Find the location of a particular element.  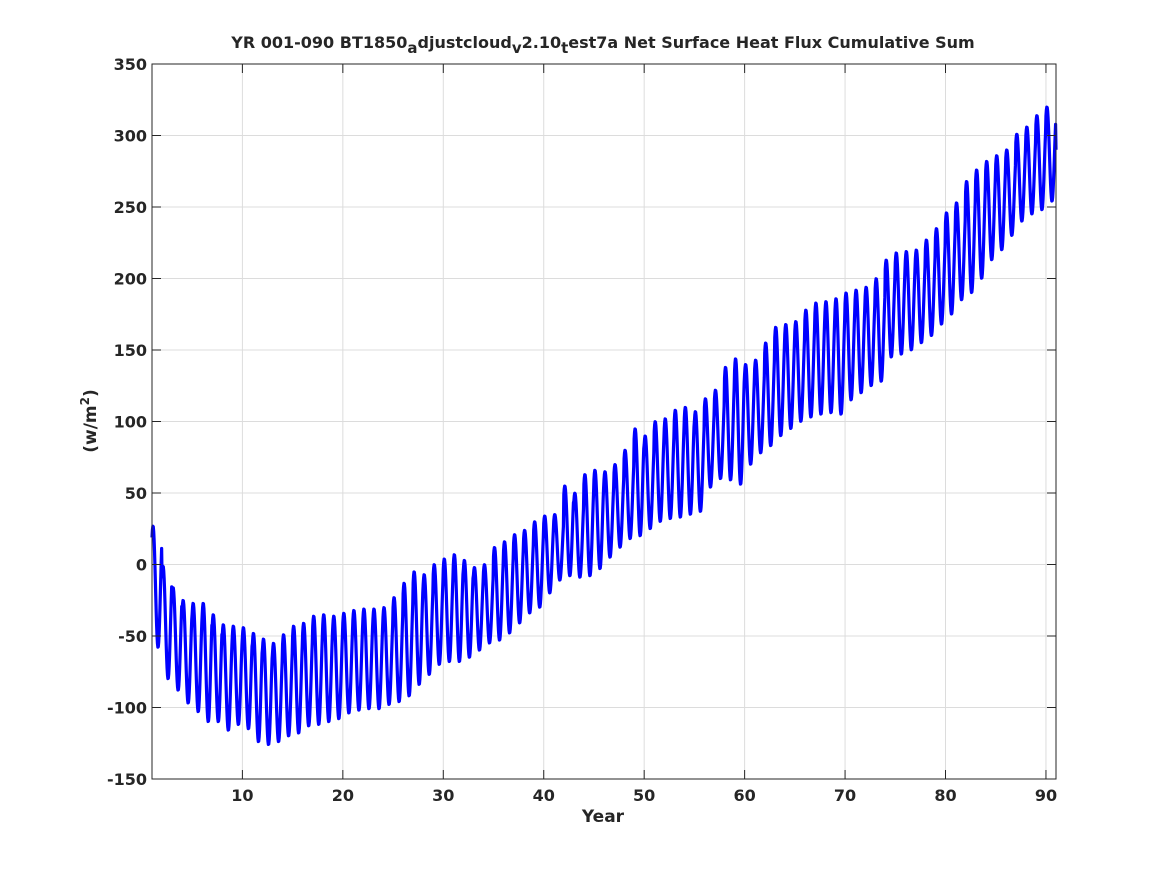

y-tick-label: 150 is located at coordinates (130, 350).